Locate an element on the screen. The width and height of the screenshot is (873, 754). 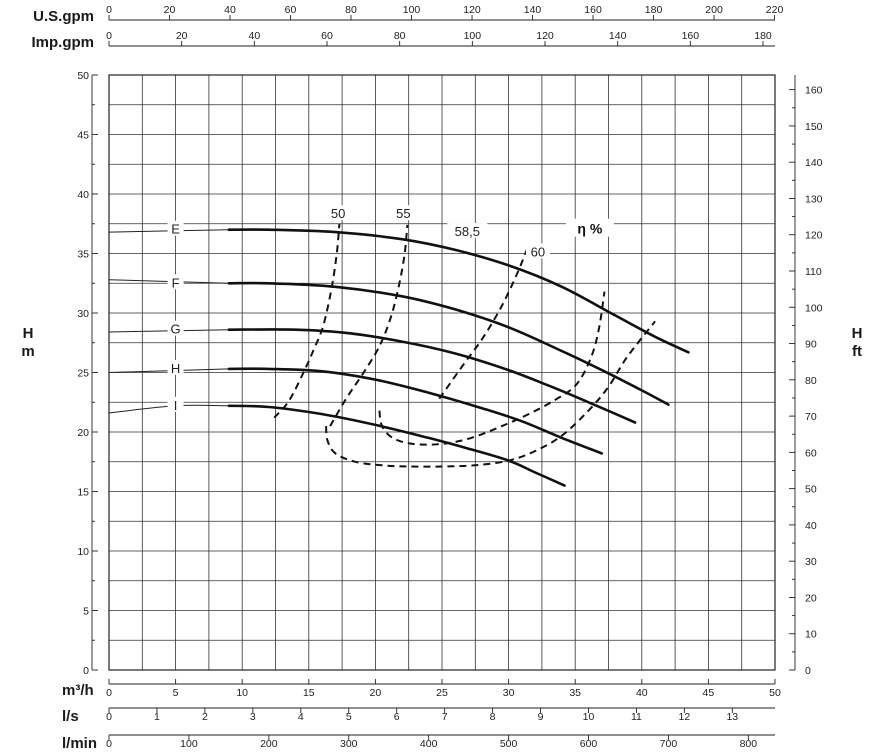
curve-label-50: 50 is located at coordinates (338, 213).